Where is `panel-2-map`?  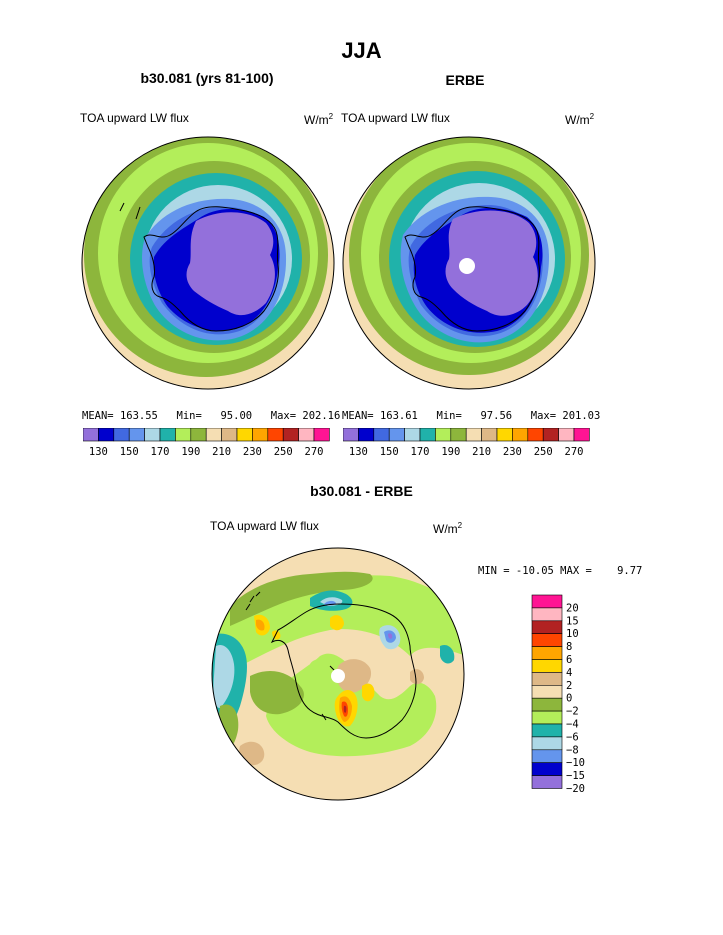 panel-2-map is located at coordinates (469, 263).